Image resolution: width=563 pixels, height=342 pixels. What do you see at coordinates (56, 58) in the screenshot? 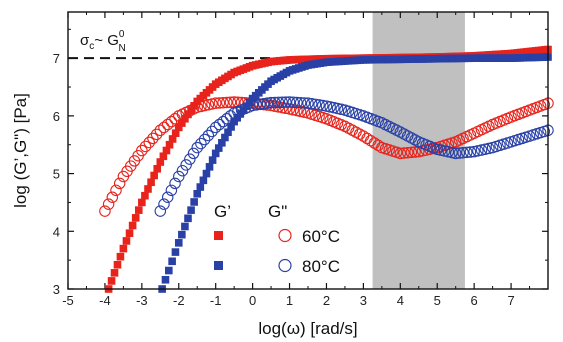
I see `y-tick-label: 7` at bounding box center [56, 58].